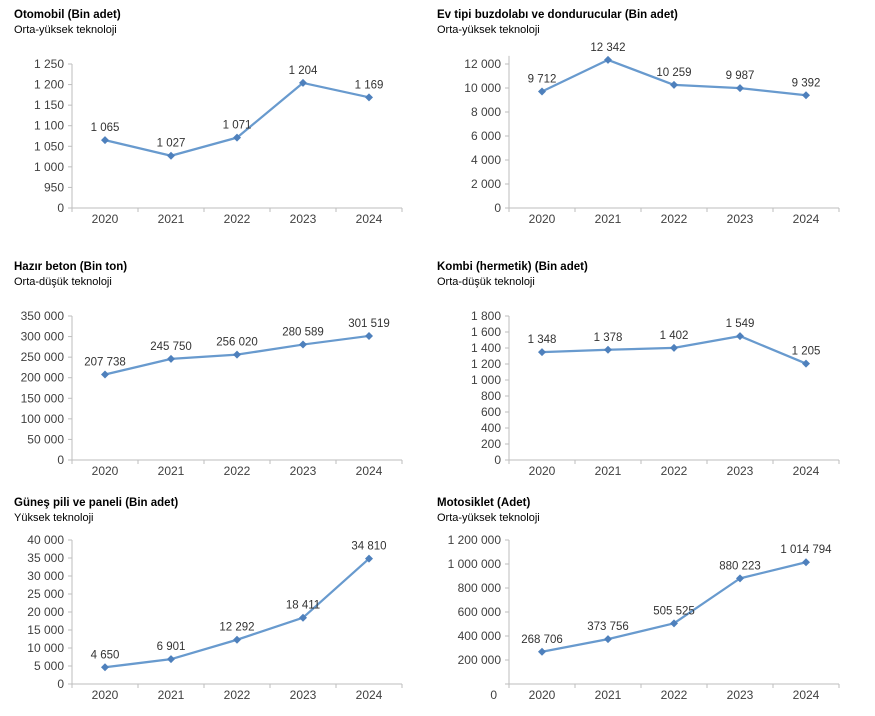  What do you see at coordinates (45, 594) in the screenshot?
I see `y-tick-label: 25 000` at bounding box center [45, 594].